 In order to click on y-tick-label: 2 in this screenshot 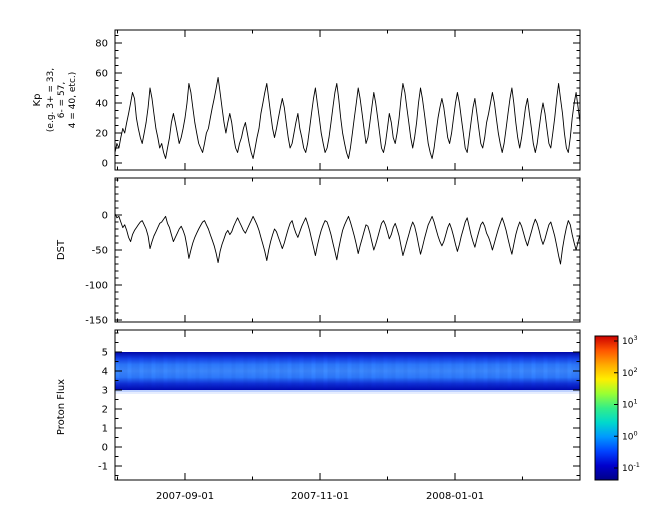, I will do `click(105, 410)`.